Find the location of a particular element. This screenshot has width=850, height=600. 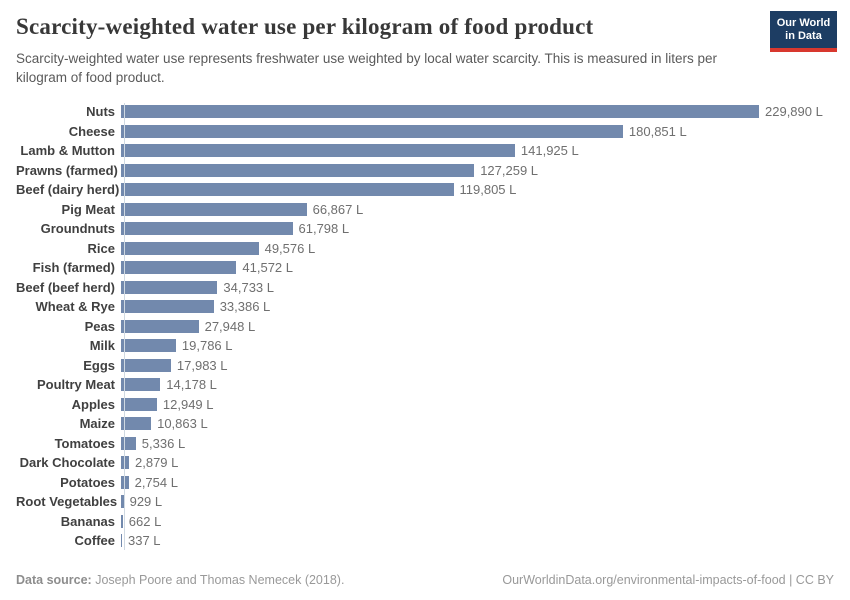

bar-area: 41,572 L is located at coordinates (477, 268).